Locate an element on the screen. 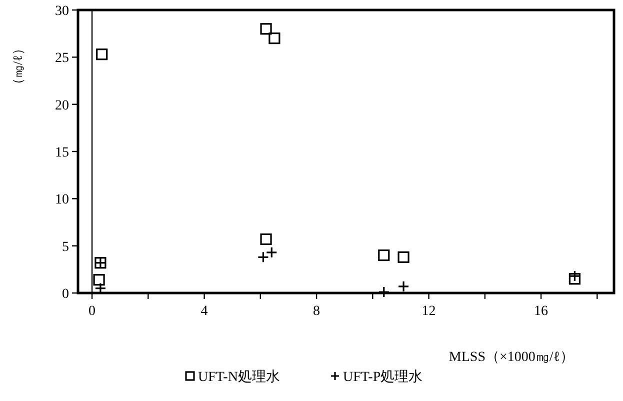 This screenshot has height=401, width=623. y-tick-label: 15 is located at coordinates (62, 153).